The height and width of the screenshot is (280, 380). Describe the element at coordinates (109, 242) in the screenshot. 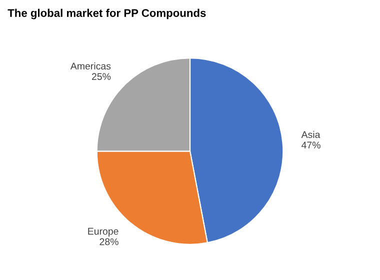

I see `data-label: 28%` at that location.